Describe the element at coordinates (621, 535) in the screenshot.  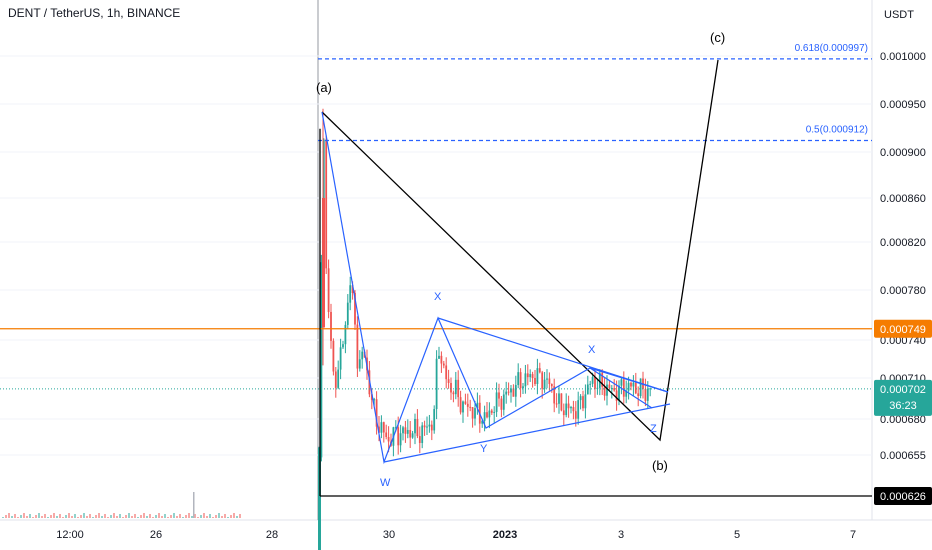
I see `time-tick-label: 3` at that location.